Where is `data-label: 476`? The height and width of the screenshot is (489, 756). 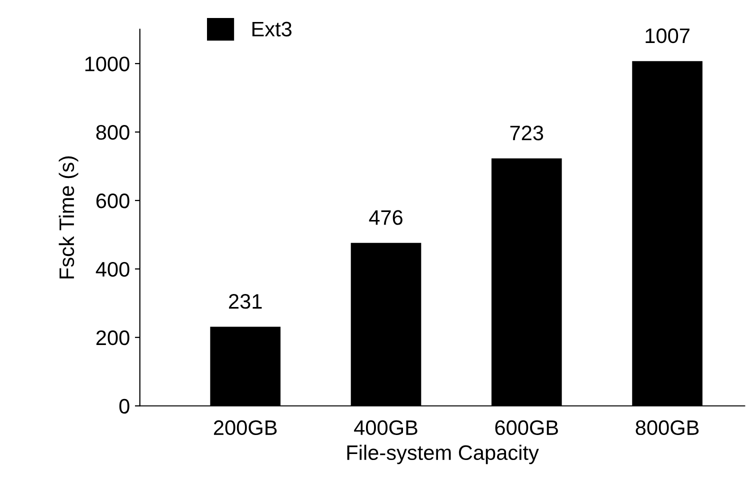
data-label: 476 is located at coordinates (385, 217).